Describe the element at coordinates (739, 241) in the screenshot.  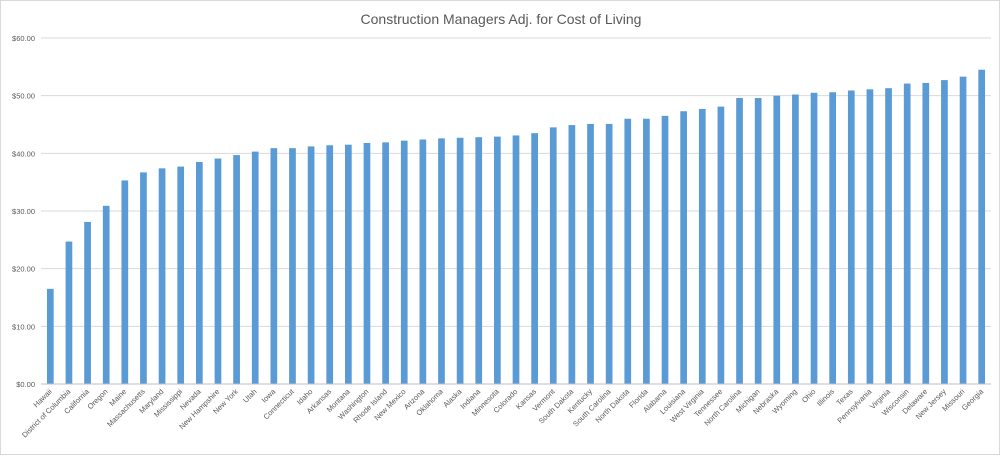
I see `bar-north-carolina` at that location.